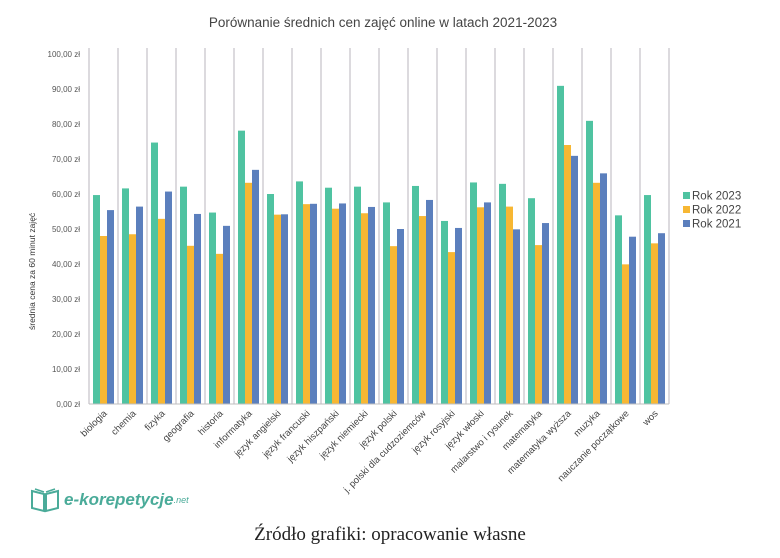  Describe the element at coordinates (716, 211) in the screenshot. I see `legend-label: Rok 2022` at that location.